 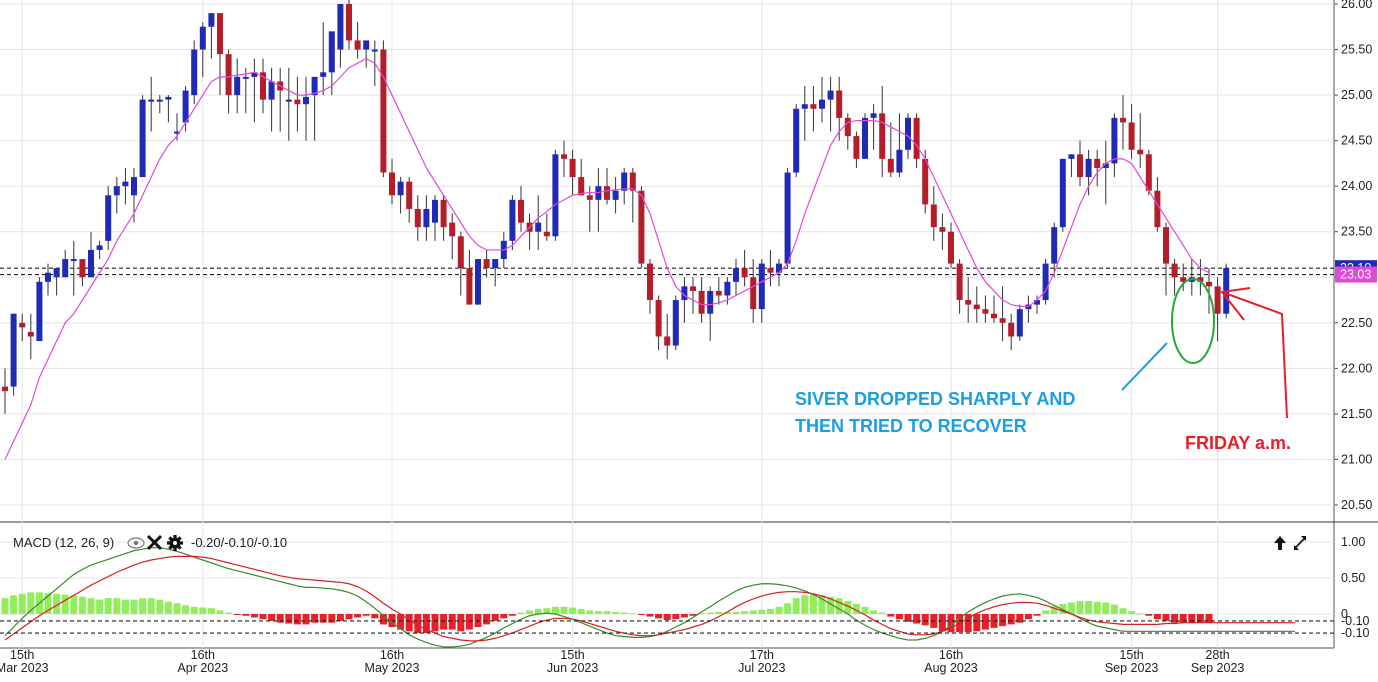 I want to click on eye-icon, so click(x=136, y=543).